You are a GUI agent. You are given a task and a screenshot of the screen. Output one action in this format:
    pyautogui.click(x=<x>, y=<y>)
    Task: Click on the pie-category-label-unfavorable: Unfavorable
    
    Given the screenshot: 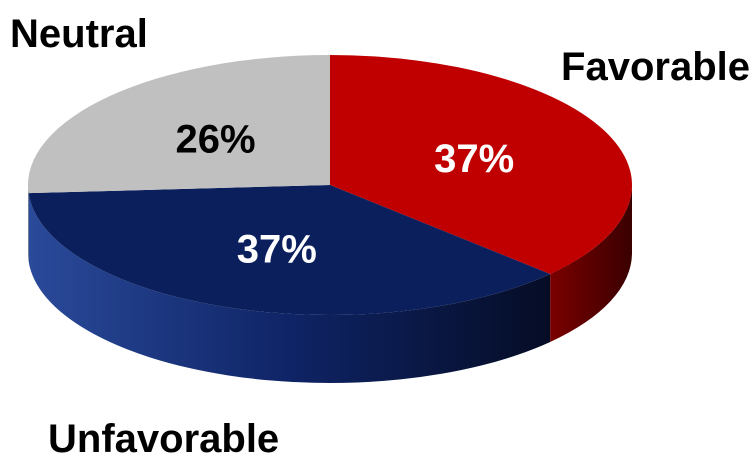 What is the action you would take?
    pyautogui.click(x=163, y=436)
    